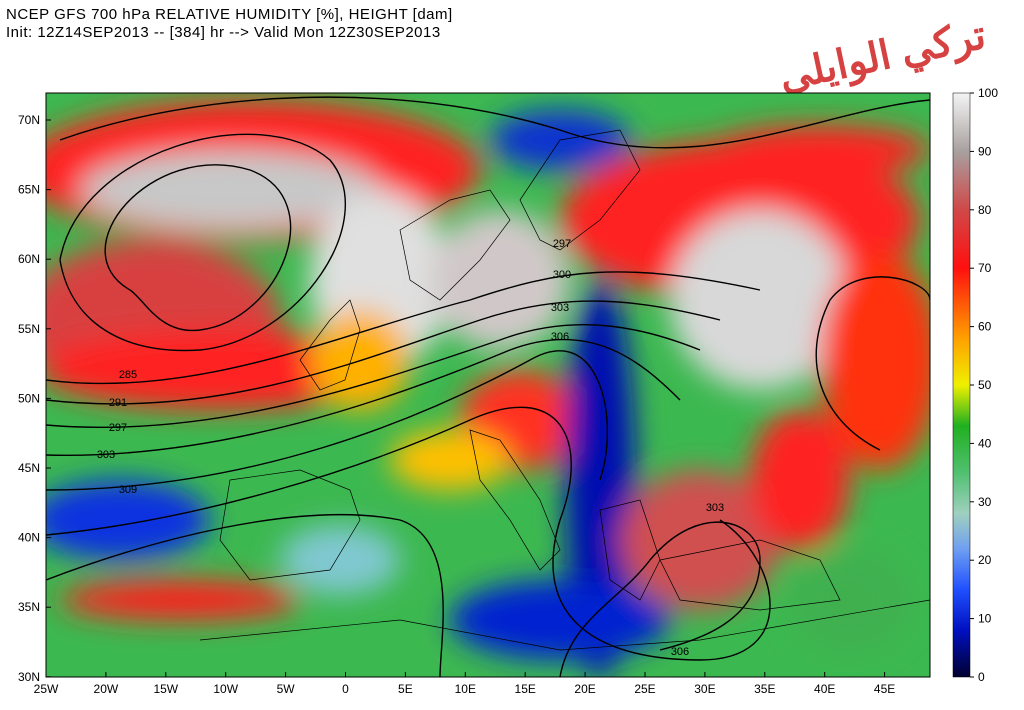 The image size is (1024, 710). I want to click on lat-label: 35N, so click(29, 607).